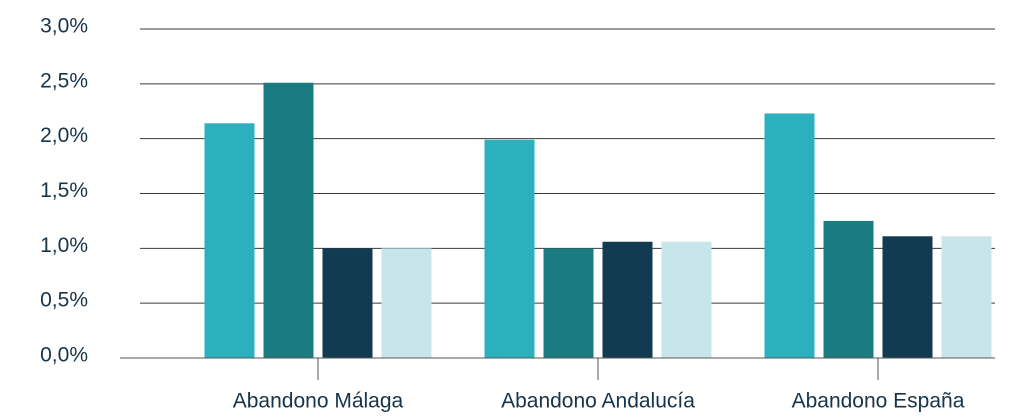 This screenshot has height=417, width=1010. Describe the element at coordinates (64, 26) in the screenshot. I see `y-tick-label: 3,0%` at that location.